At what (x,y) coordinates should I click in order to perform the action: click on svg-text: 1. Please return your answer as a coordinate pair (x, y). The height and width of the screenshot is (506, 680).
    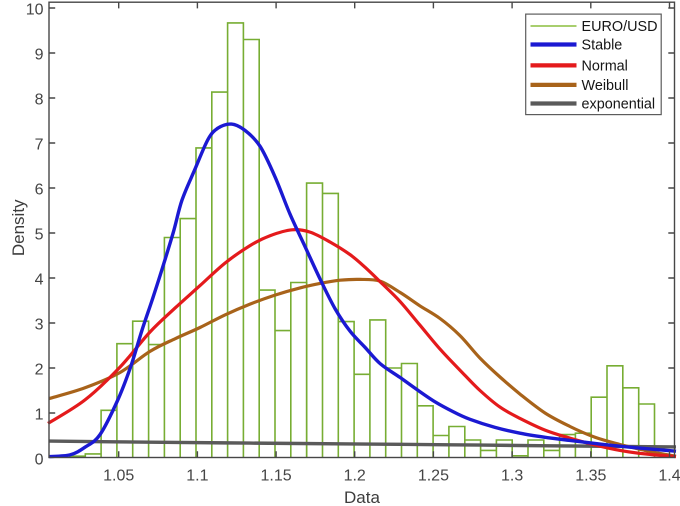
    Looking at the image, I should click on (39, 414).